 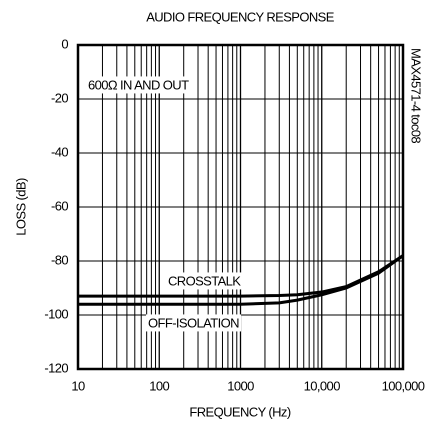 I want to click on x-tick-label: 100,000, so click(x=403, y=385).